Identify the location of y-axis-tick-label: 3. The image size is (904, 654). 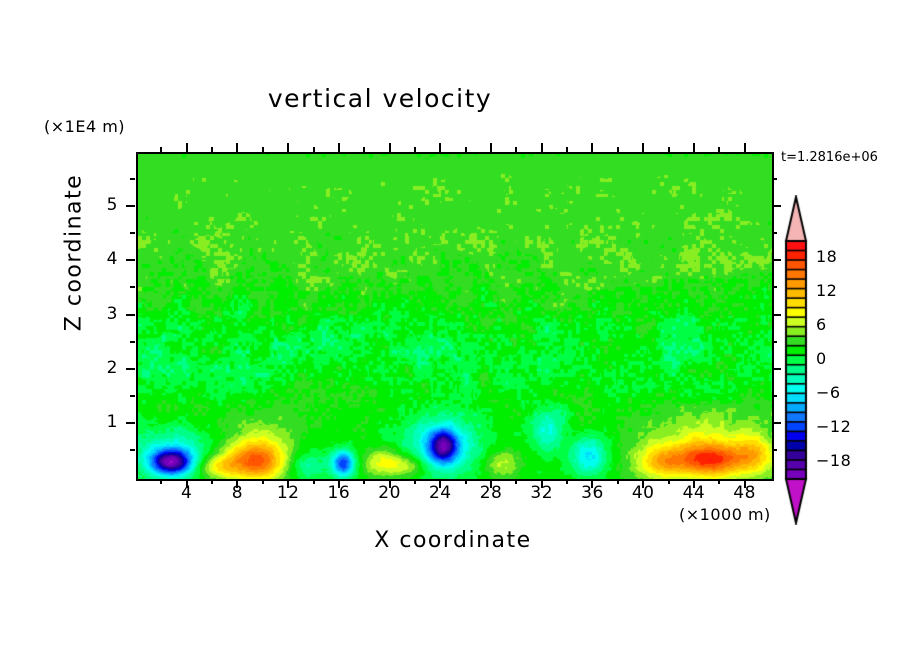
(112, 313).